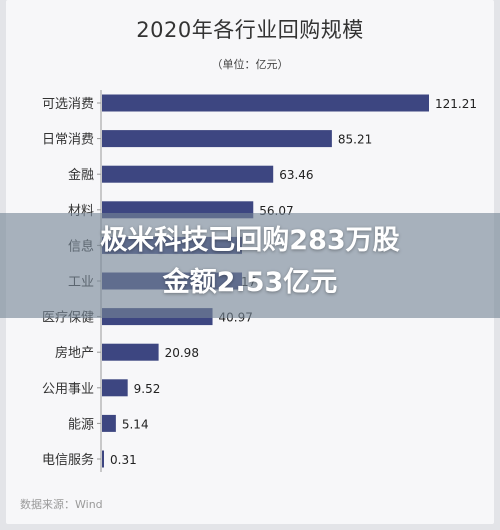 The width and height of the screenshot is (500, 530). I want to click on category-label: 能源, so click(81, 424).